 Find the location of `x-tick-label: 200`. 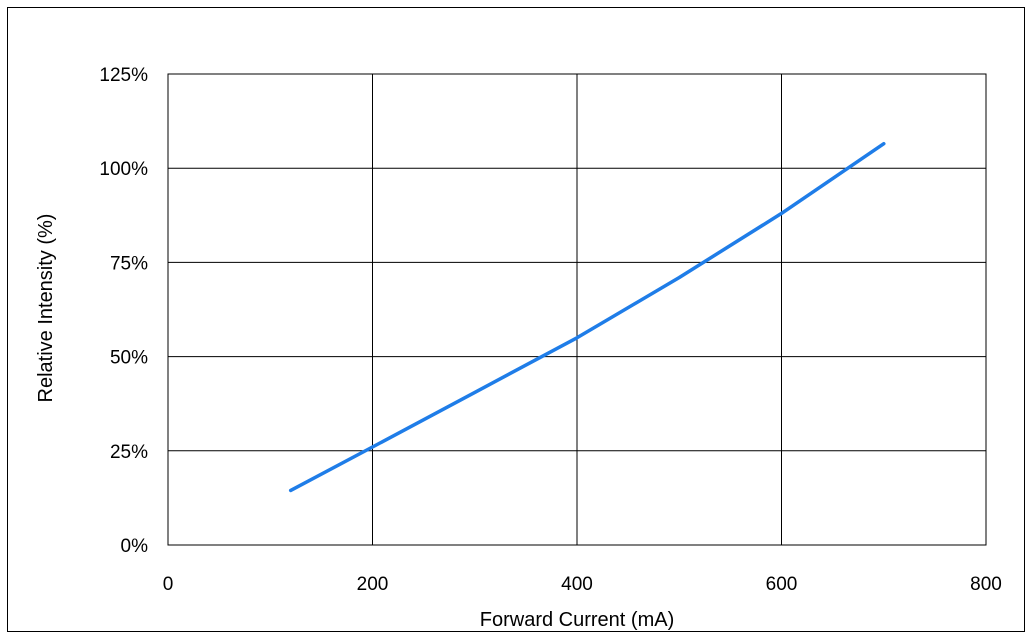

x-tick-label: 200 is located at coordinates (373, 584).